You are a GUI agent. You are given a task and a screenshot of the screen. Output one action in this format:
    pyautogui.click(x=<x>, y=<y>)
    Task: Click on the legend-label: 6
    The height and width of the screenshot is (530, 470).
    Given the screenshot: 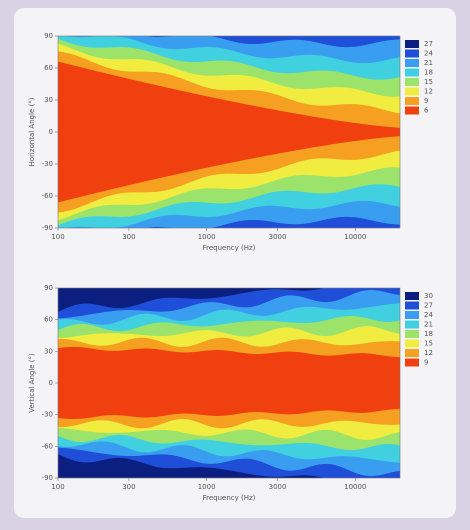 What is the action you would take?
    pyautogui.click(x=426, y=111)
    